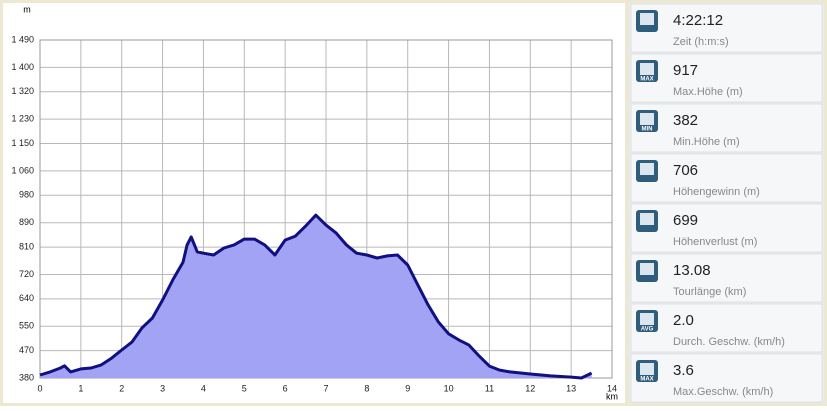 Image resolution: width=827 pixels, height=411 pixels. I want to click on stat-label: Höhenverlust (m), so click(715, 242).